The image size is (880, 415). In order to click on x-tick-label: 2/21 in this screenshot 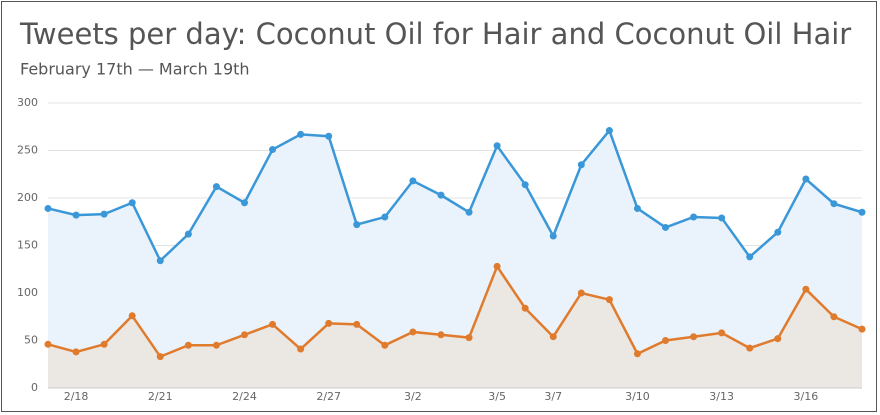, I will do `click(160, 396)`.